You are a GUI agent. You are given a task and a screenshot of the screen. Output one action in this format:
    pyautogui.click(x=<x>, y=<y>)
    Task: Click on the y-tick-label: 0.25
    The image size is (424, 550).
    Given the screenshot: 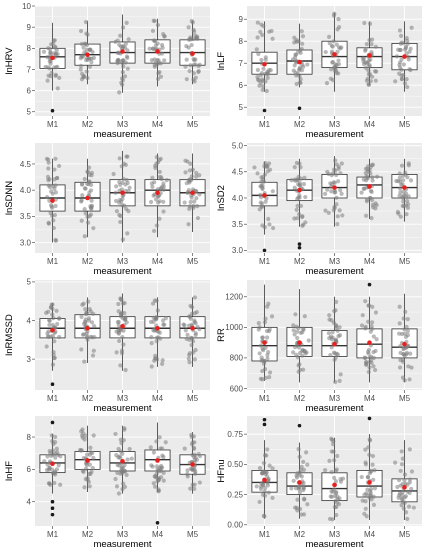 What is the action you would take?
    pyautogui.click(x=235, y=494)
    